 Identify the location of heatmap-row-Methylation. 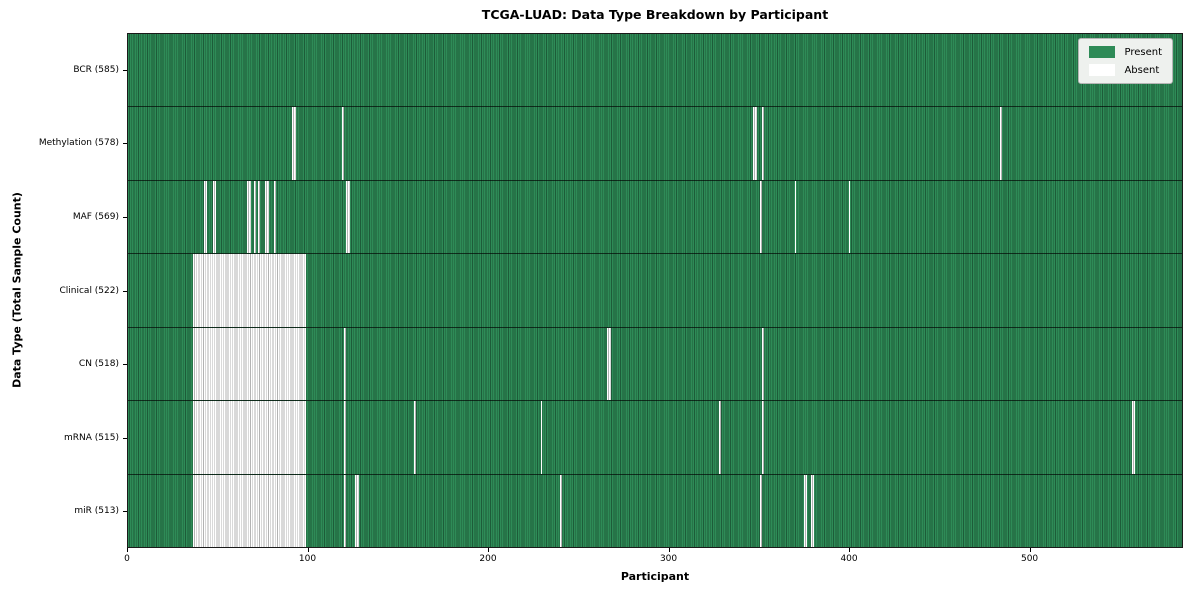
(655, 144).